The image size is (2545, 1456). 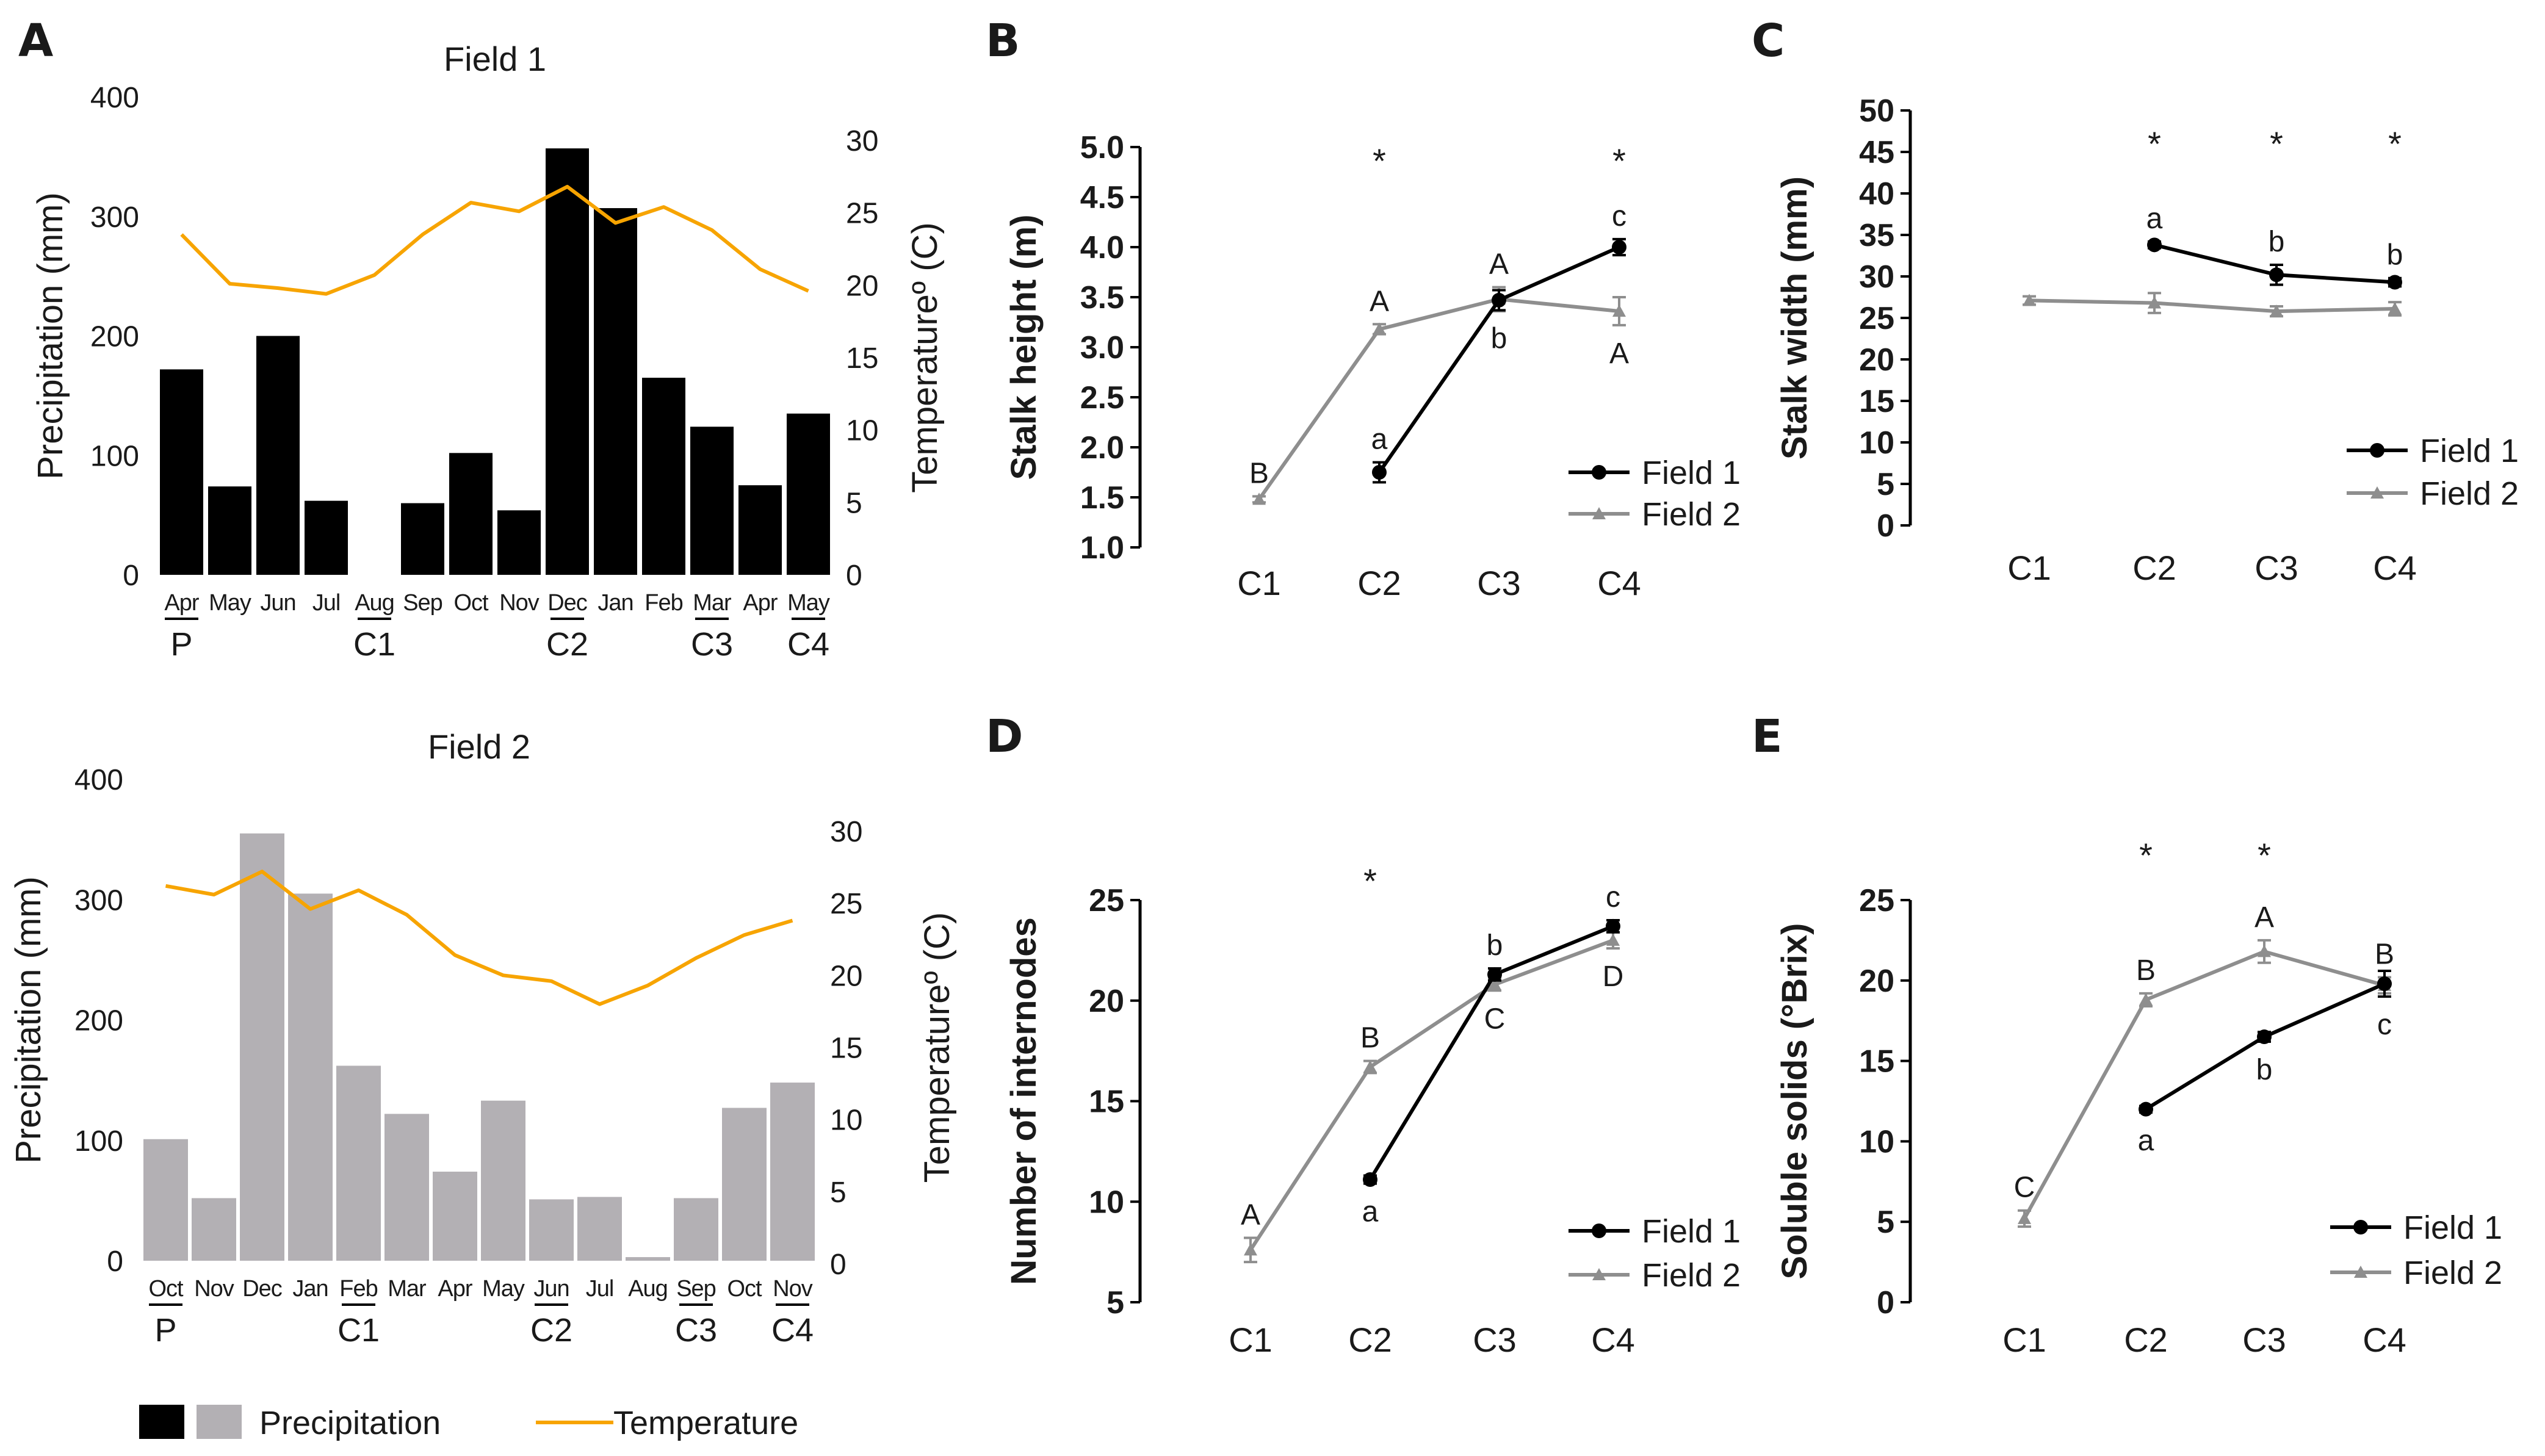 What do you see at coordinates (551, 1289) in the screenshot?
I see `month-tick-label: Jun` at bounding box center [551, 1289].